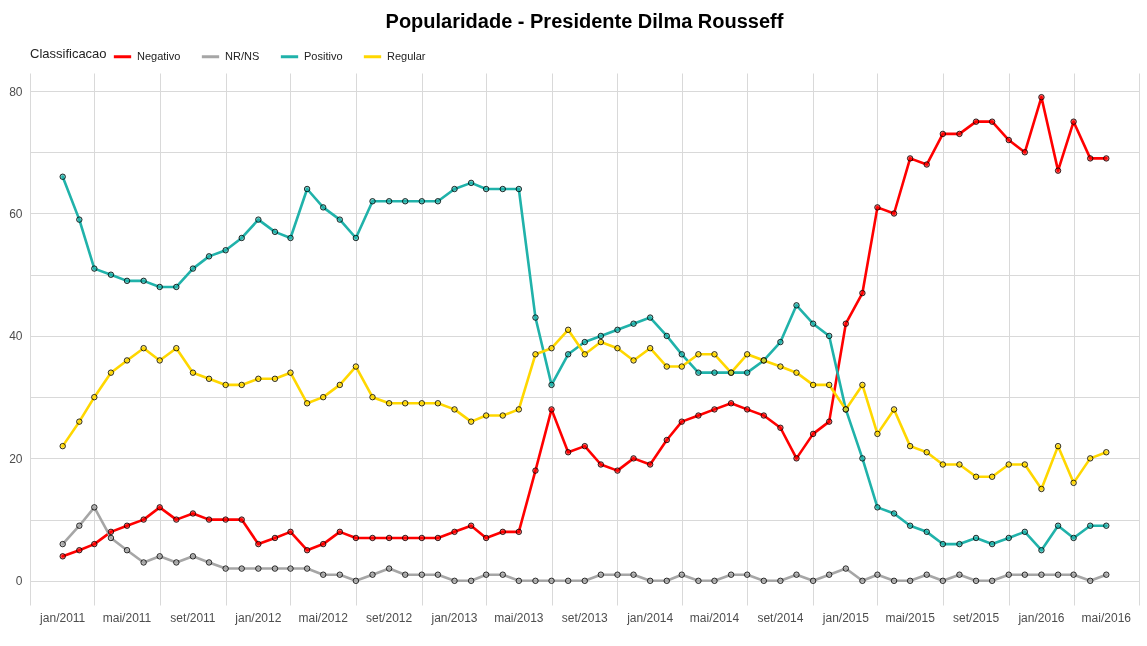 The width and height of the screenshot is (1147, 646). Describe the element at coordinates (16, 91) in the screenshot. I see `y-tick-label: 80` at that location.